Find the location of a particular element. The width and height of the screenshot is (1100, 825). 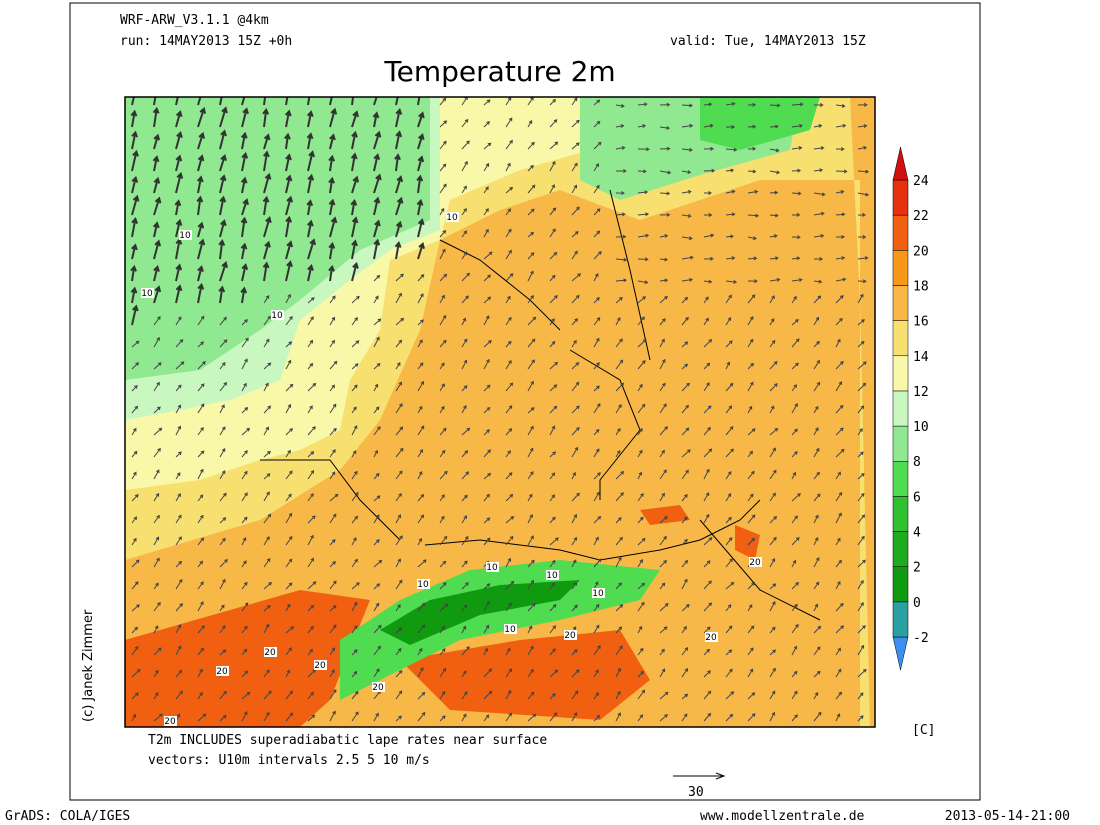

colorbar-high is located at coordinates (900, 163).